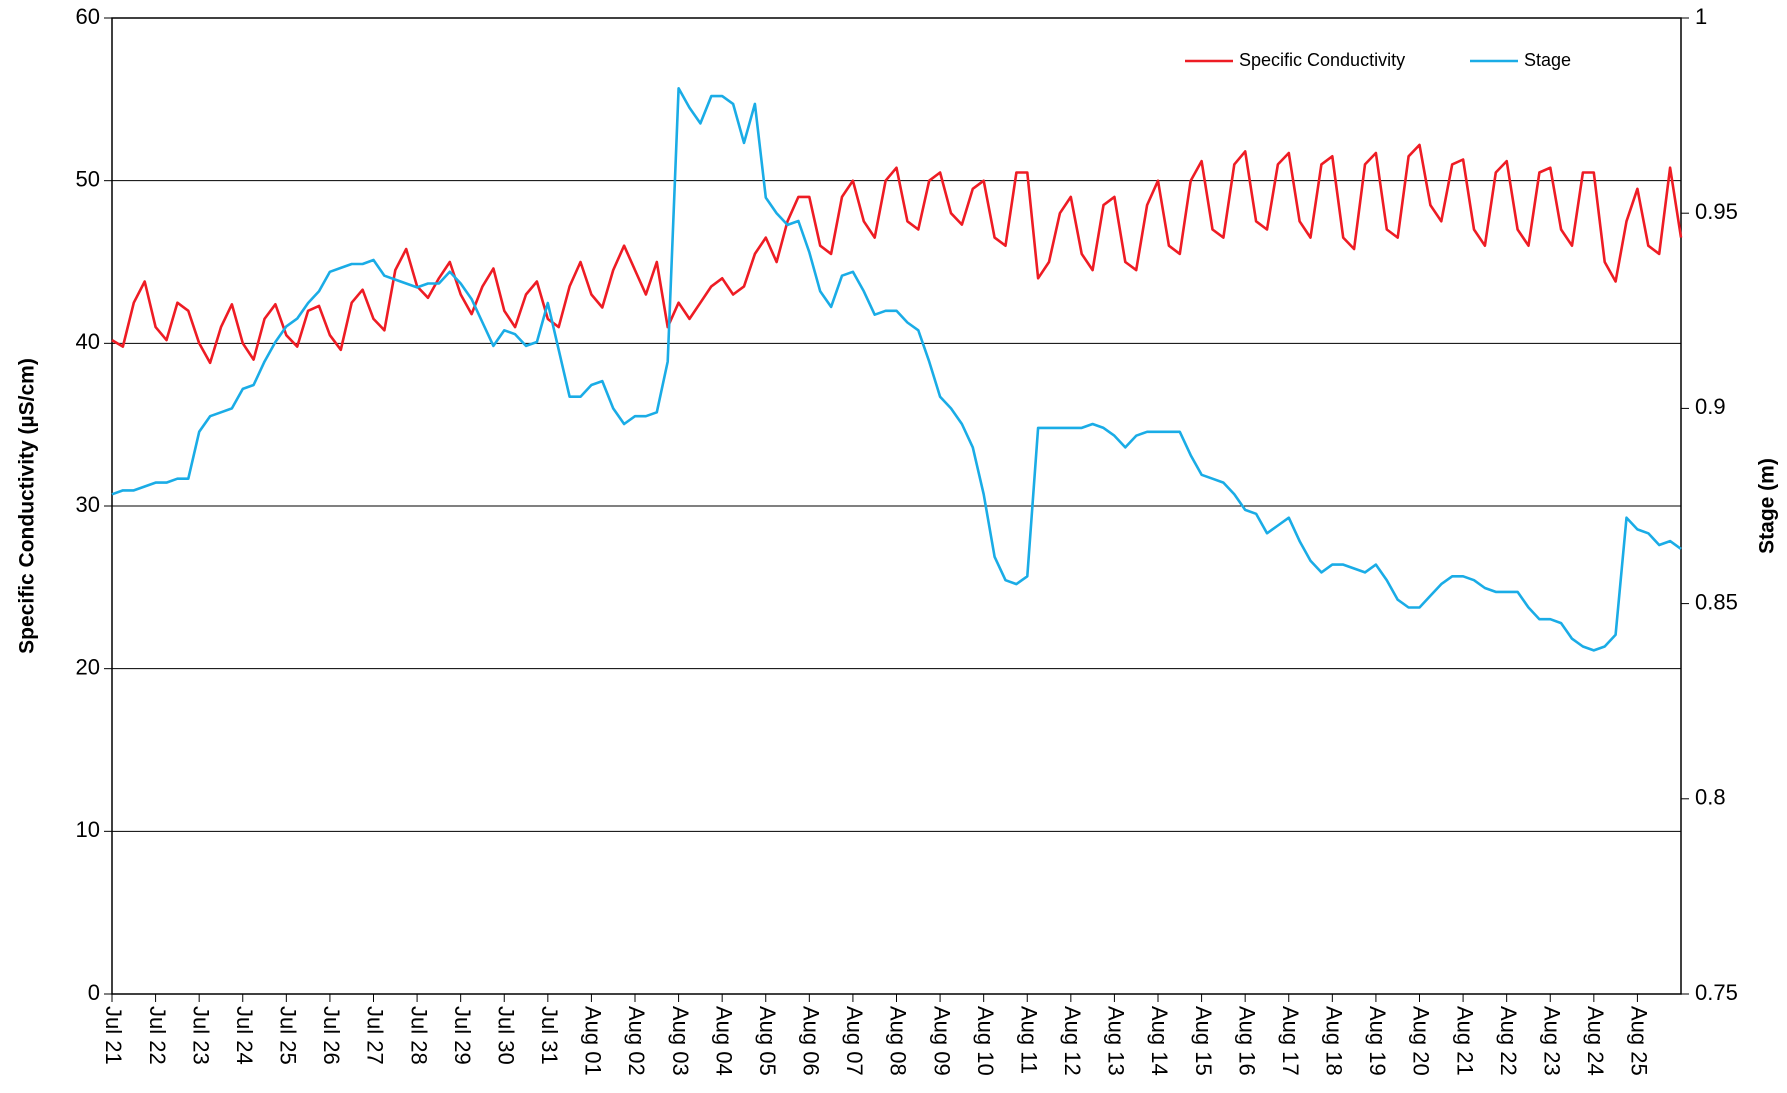 This screenshot has height=1093, width=1787. What do you see at coordinates (1072, 1041) in the screenshot?
I see `x-tick-label: Aug 12` at bounding box center [1072, 1041].